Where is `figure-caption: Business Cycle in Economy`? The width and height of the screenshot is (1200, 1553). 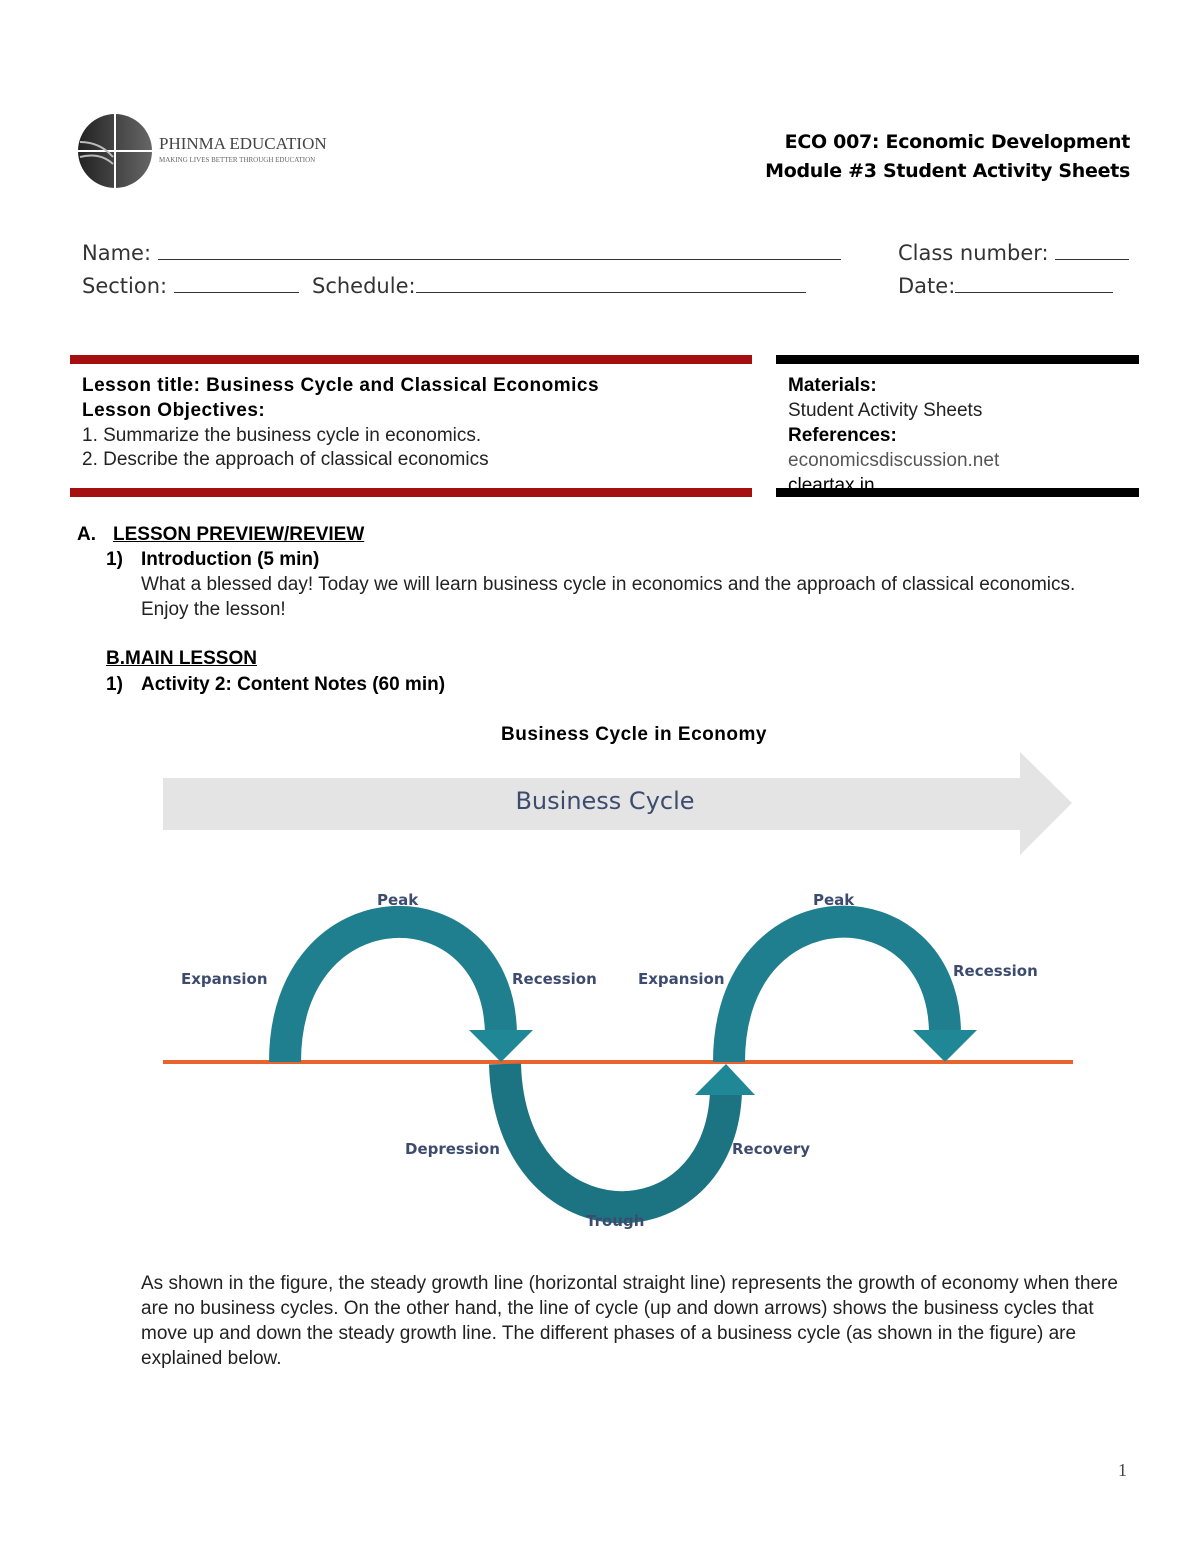 figure-caption: Business Cycle in Economy is located at coordinates (634, 734).